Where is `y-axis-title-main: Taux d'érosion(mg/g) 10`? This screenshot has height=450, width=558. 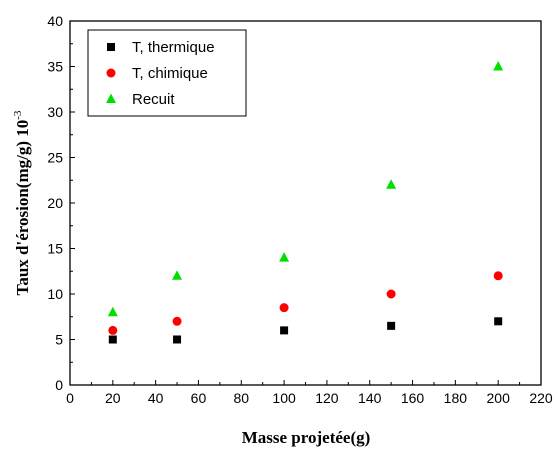 y-axis-title-main: Taux d'érosion(mg/g) 10 is located at coordinates (22, 208).